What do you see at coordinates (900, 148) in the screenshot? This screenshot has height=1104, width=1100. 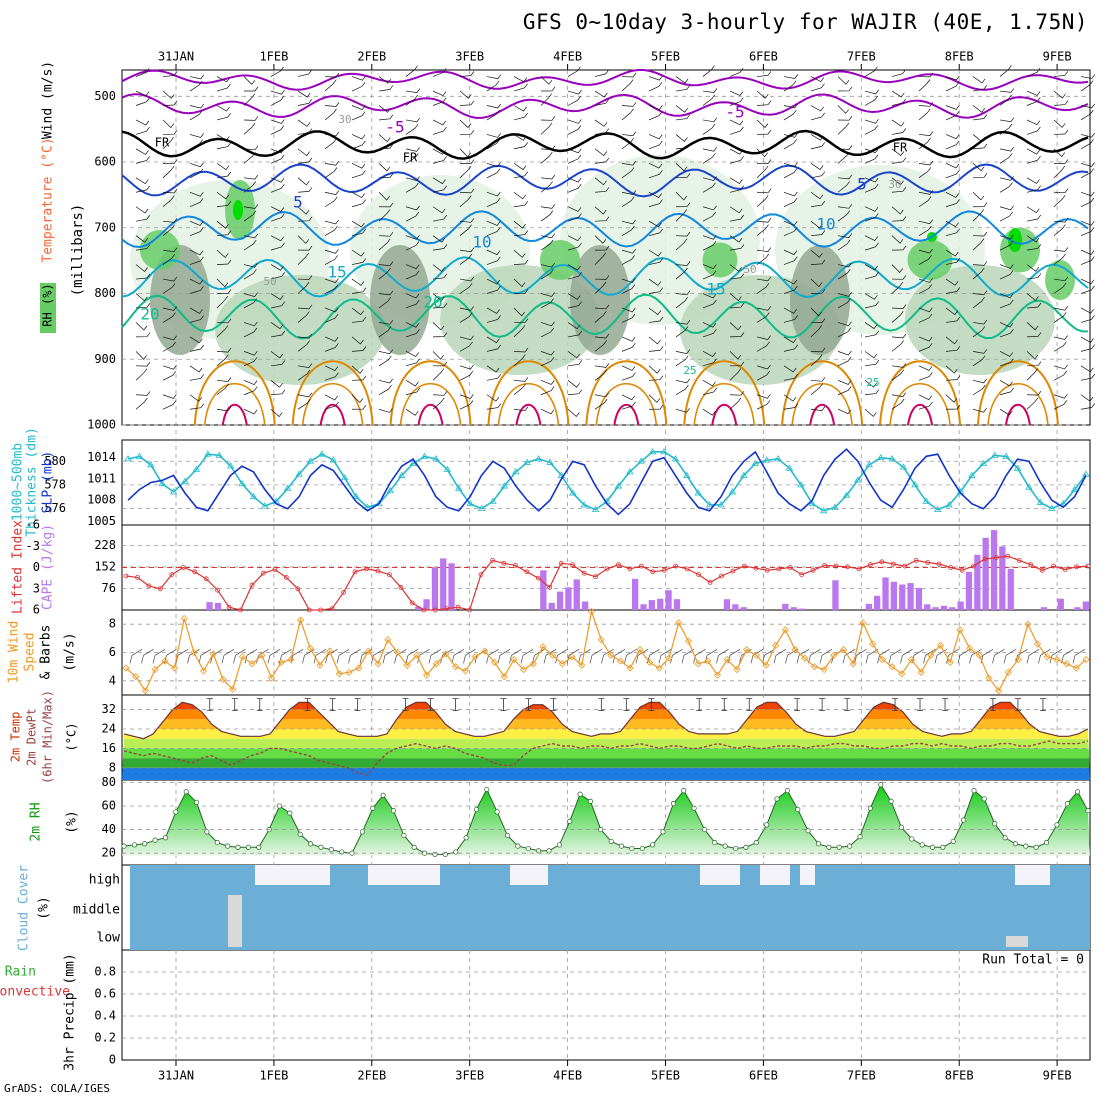 I see `contour-label: FR` at bounding box center [900, 148].